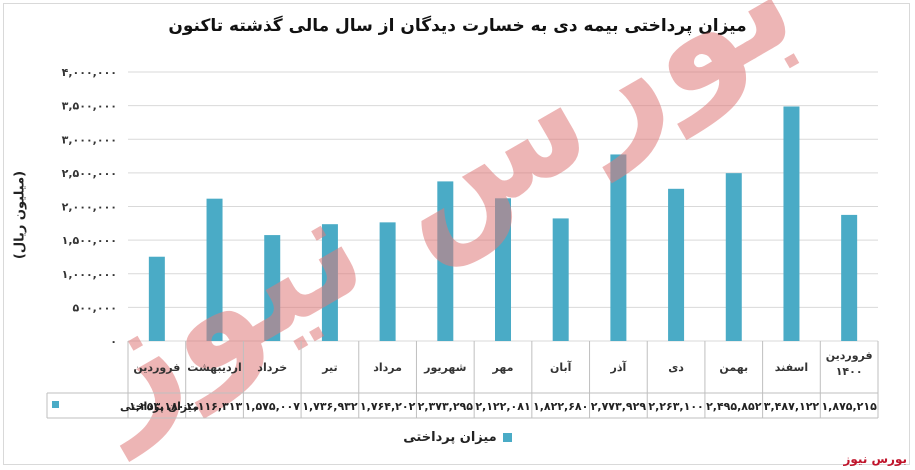  Describe the element at coordinates (619, 406) in the screenshot. I see `data-label: ۲,۷۷۳,۹۲۹` at that location.